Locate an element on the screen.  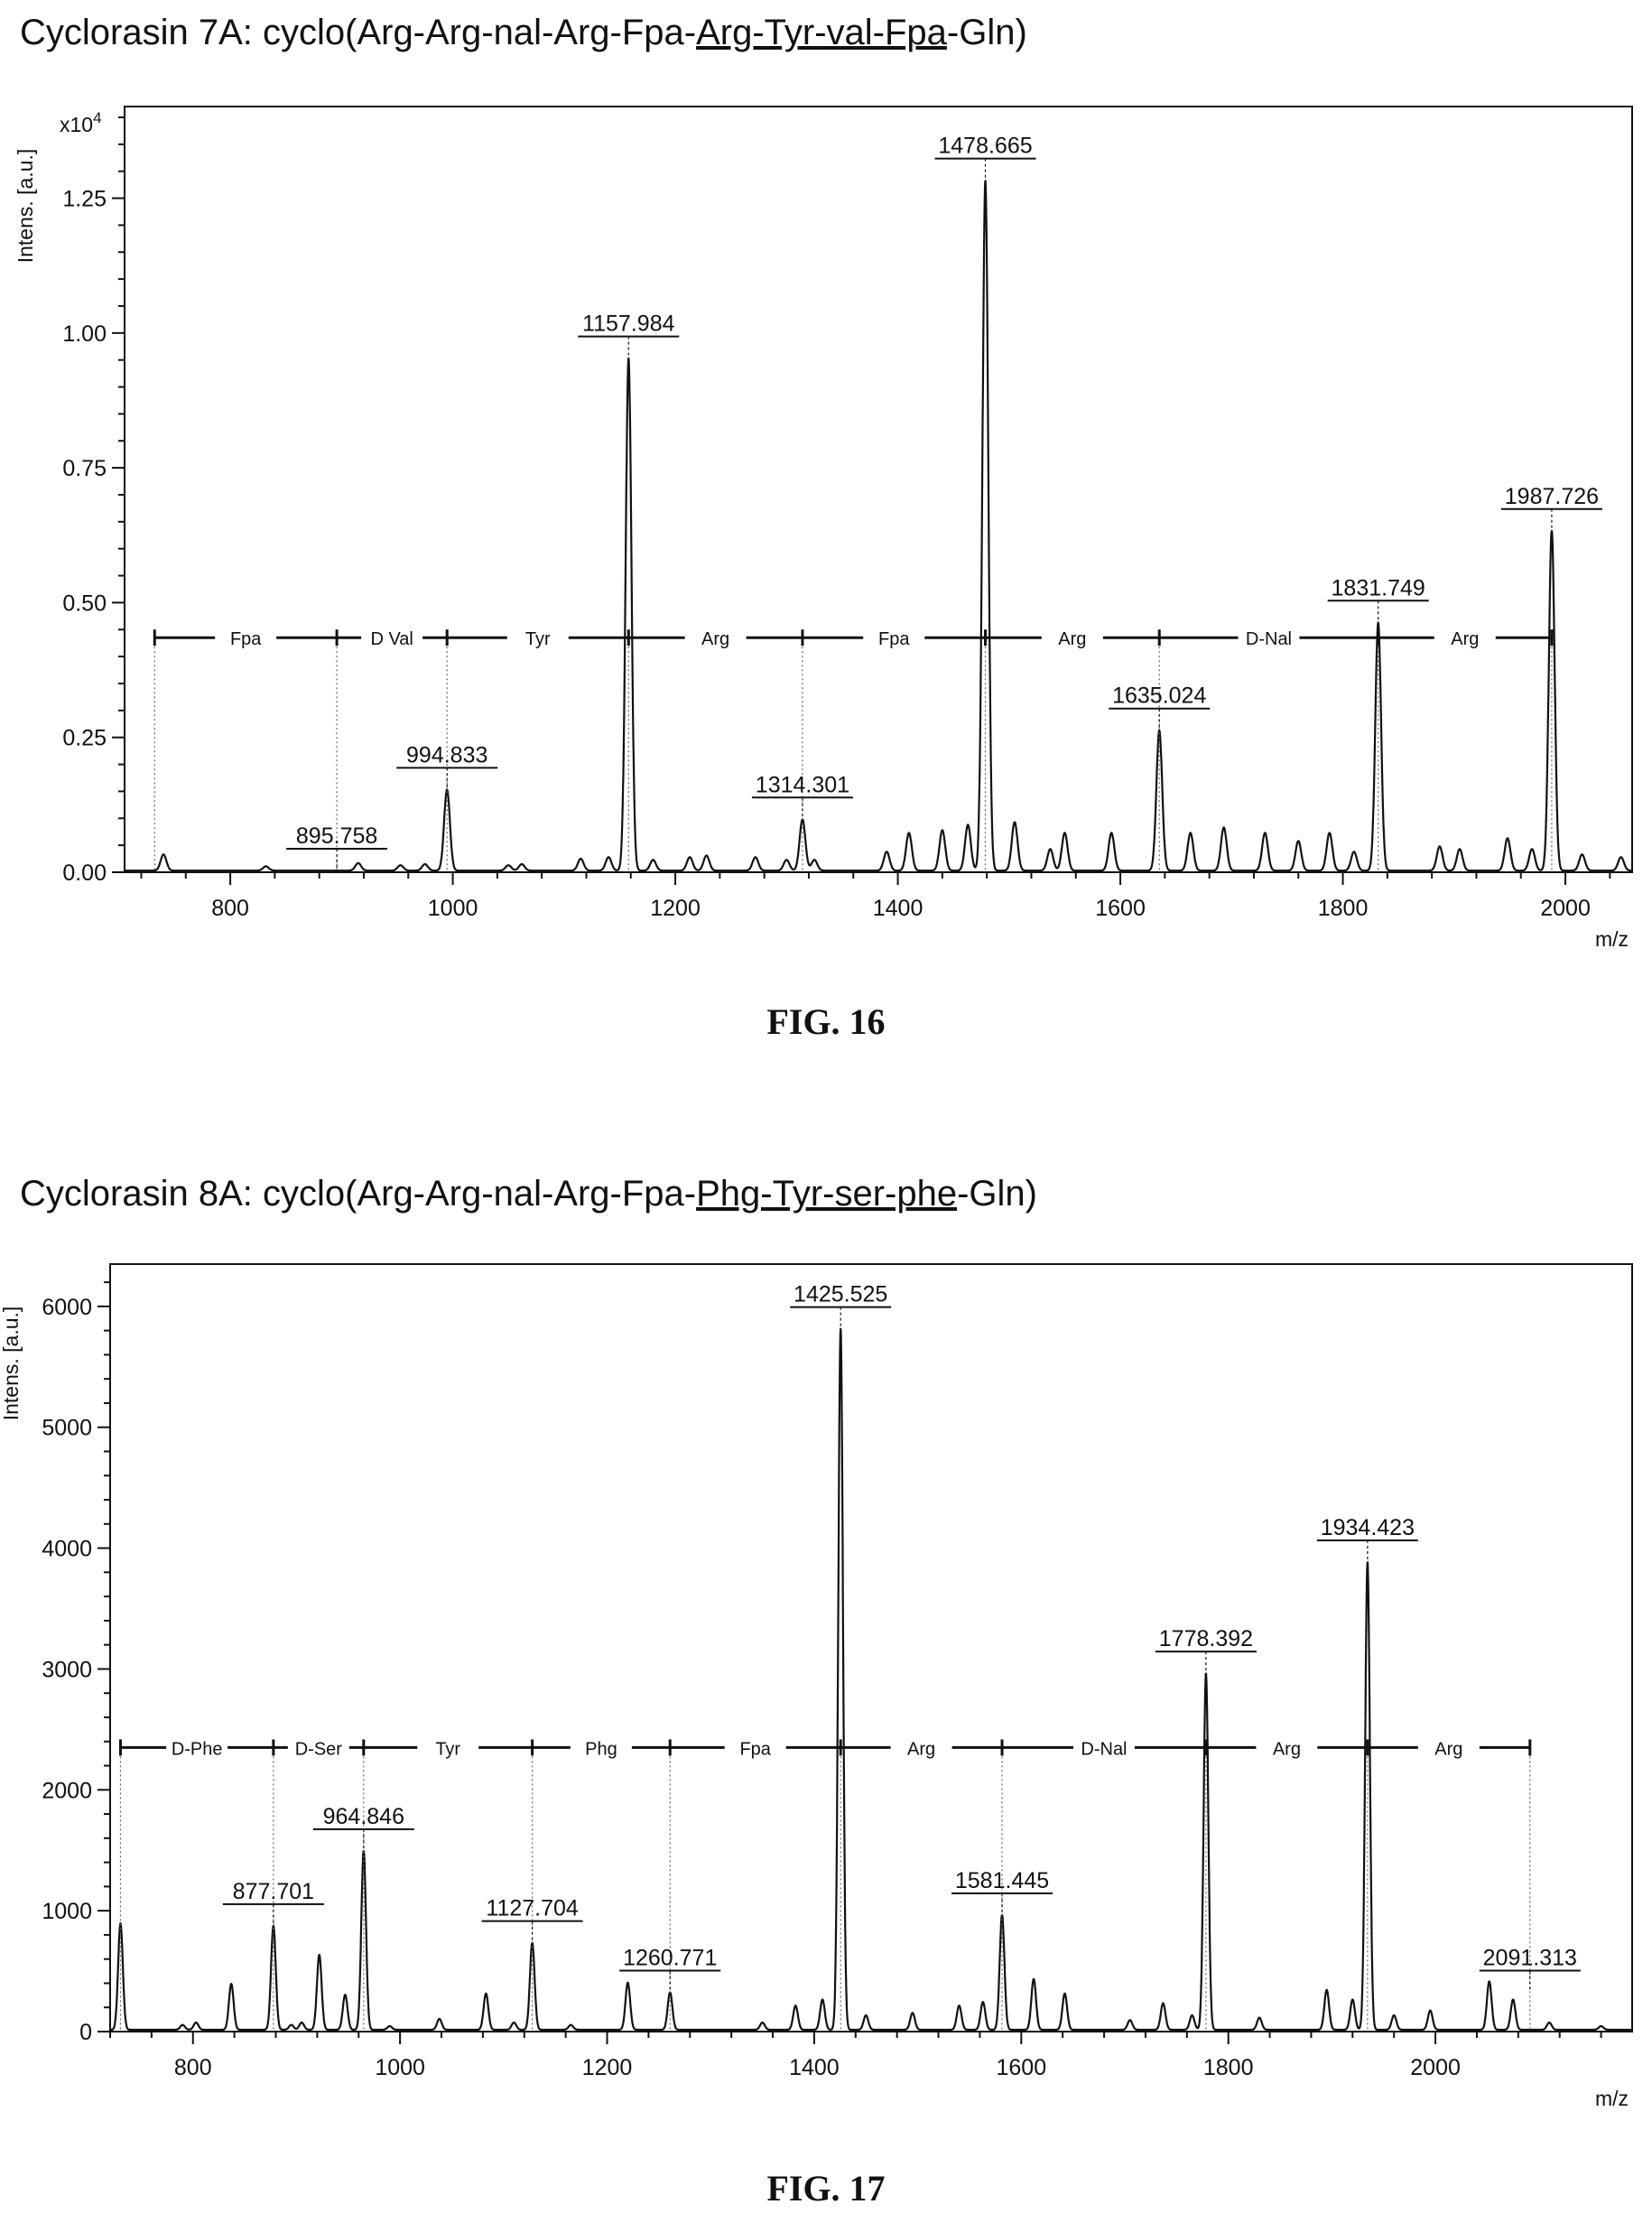
residue-label: D-Ser is located at coordinates (319, 1749).